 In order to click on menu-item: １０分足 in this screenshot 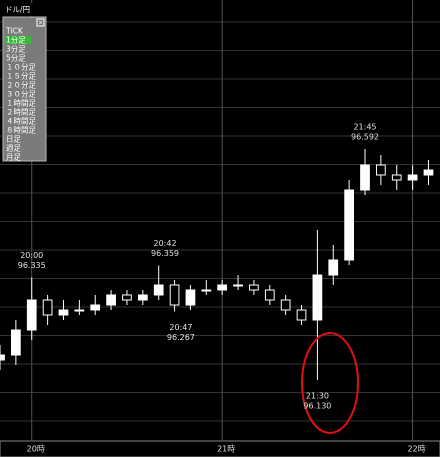, I will do `click(21, 67)`.